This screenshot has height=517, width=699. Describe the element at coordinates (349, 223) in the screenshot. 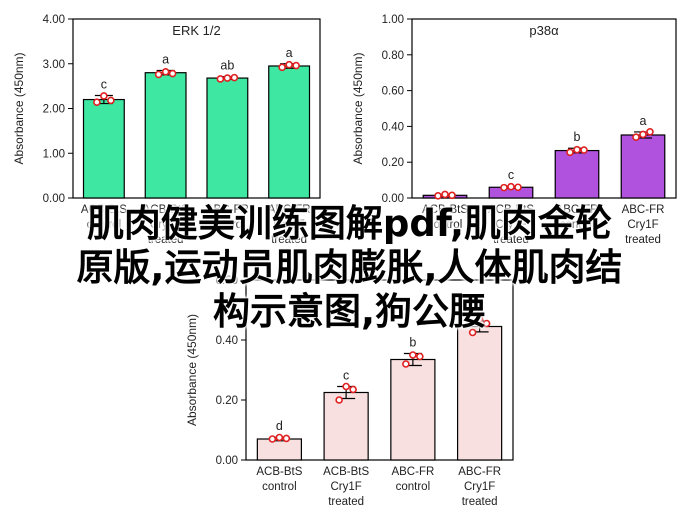

I see `overlay-text-line-1: 肌肉健美训练图解pdf,肌肉金轮` at that location.